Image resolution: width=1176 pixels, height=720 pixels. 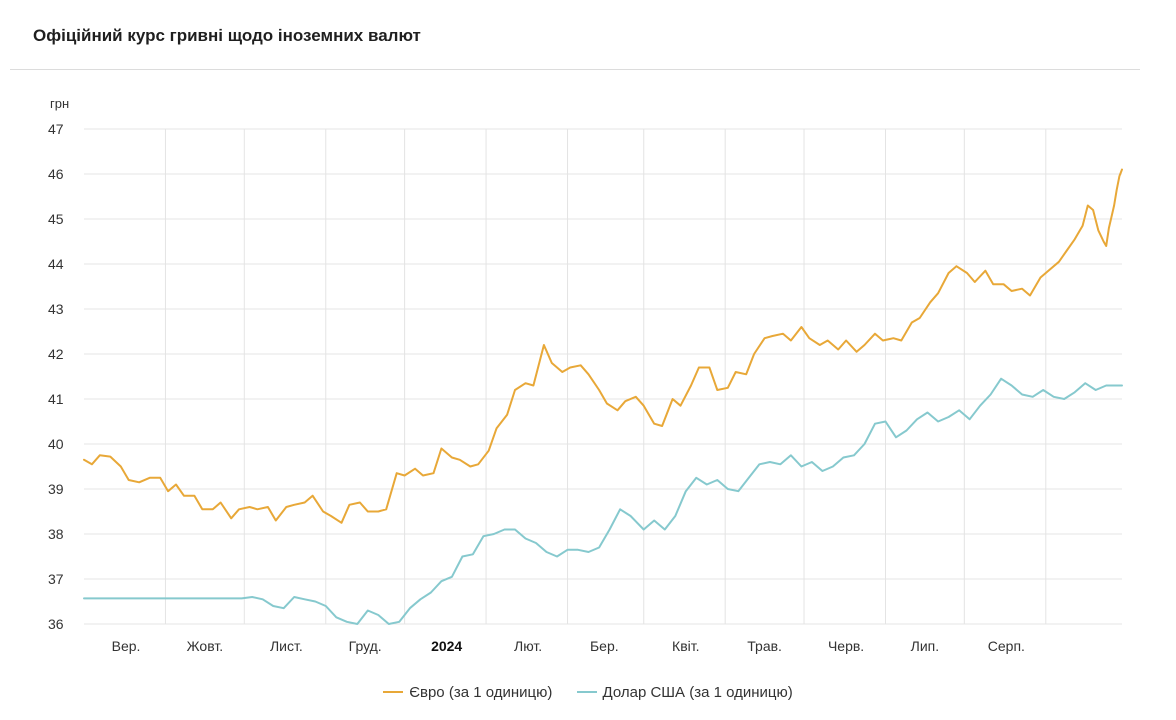 What do you see at coordinates (56, 264) in the screenshot?
I see `y-tick-label: 44` at bounding box center [56, 264].